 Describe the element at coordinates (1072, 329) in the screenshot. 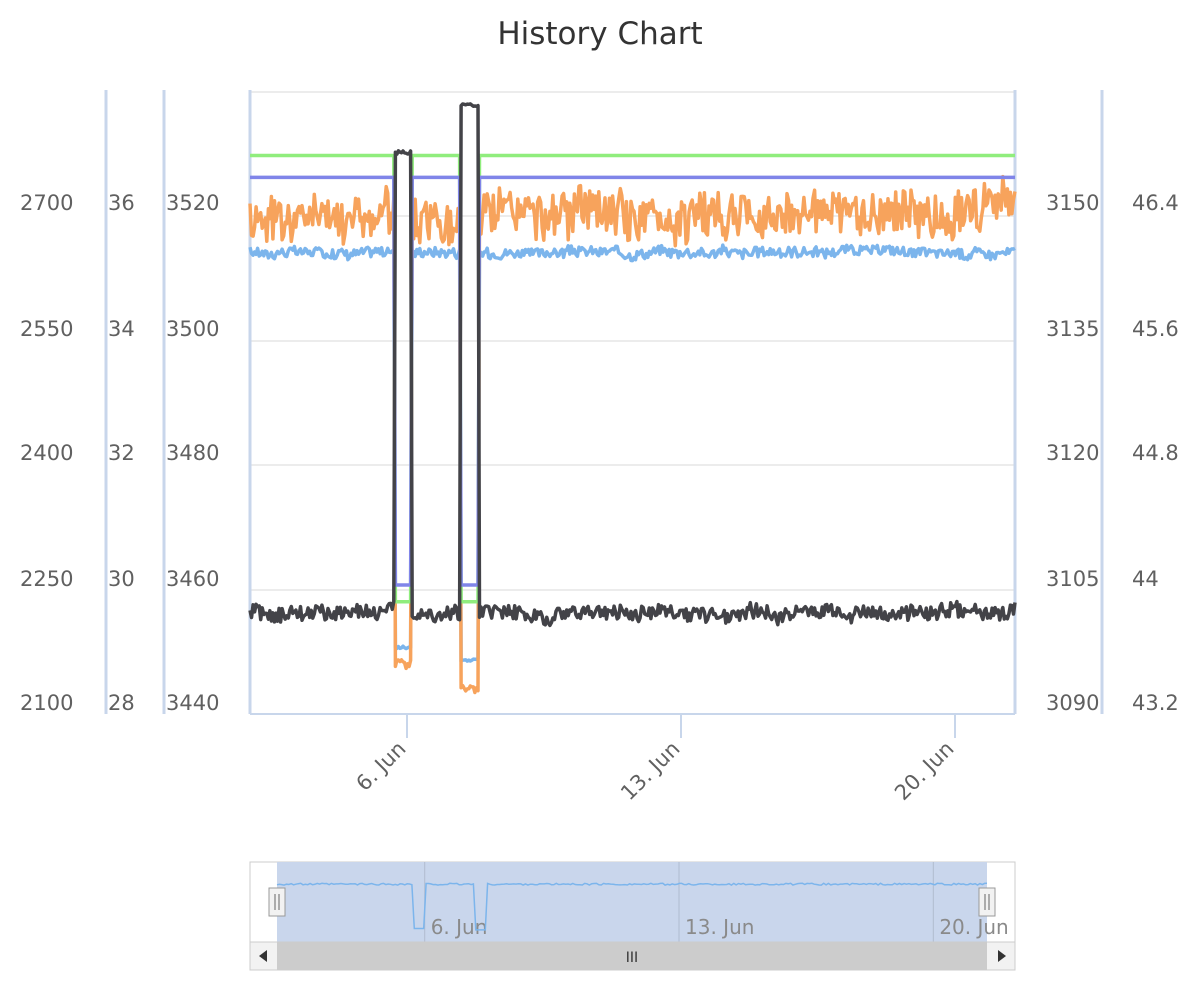

I see `y-tick-label: 3135` at that location.